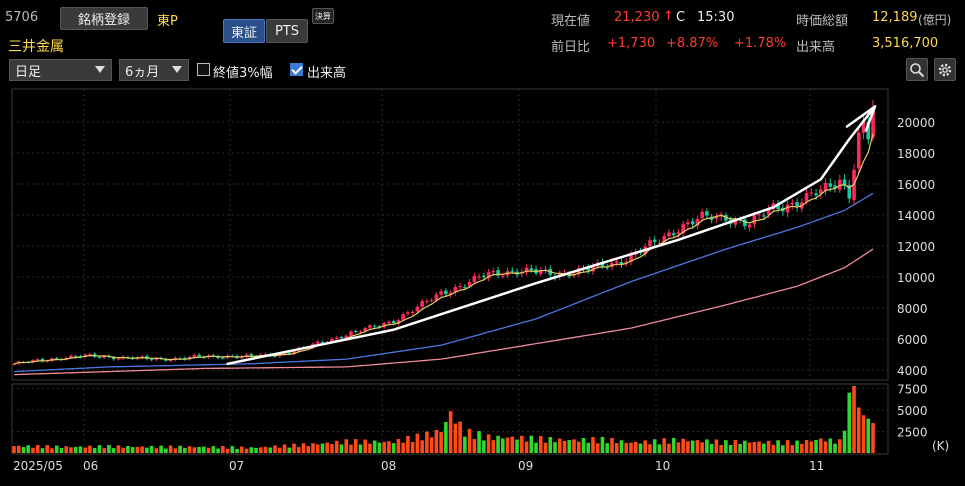 Image resolution: width=965 pixels, height=486 pixels. I want to click on volume-tick-label: 7500, so click(912, 390).